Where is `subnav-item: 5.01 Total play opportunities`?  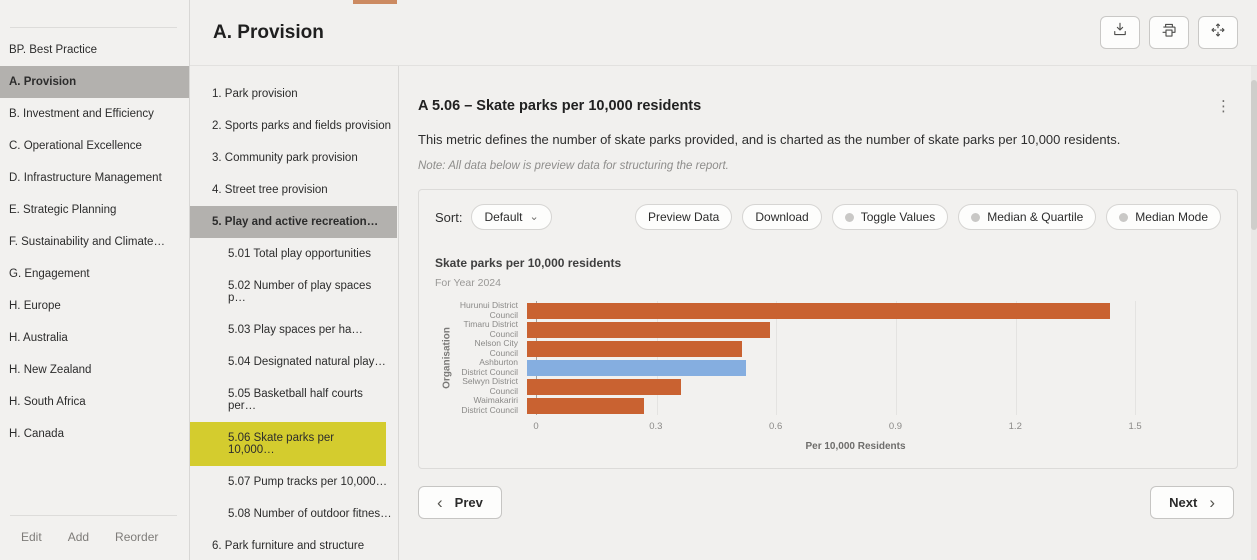 subnav-item: 5.01 Total play opportunities is located at coordinates (299, 254).